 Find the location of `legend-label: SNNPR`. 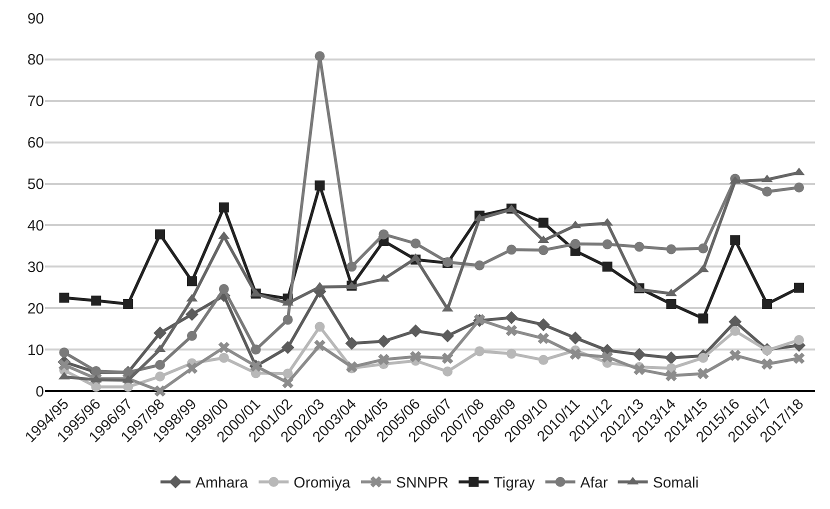

legend-label: SNNPR is located at coordinates (422, 483).